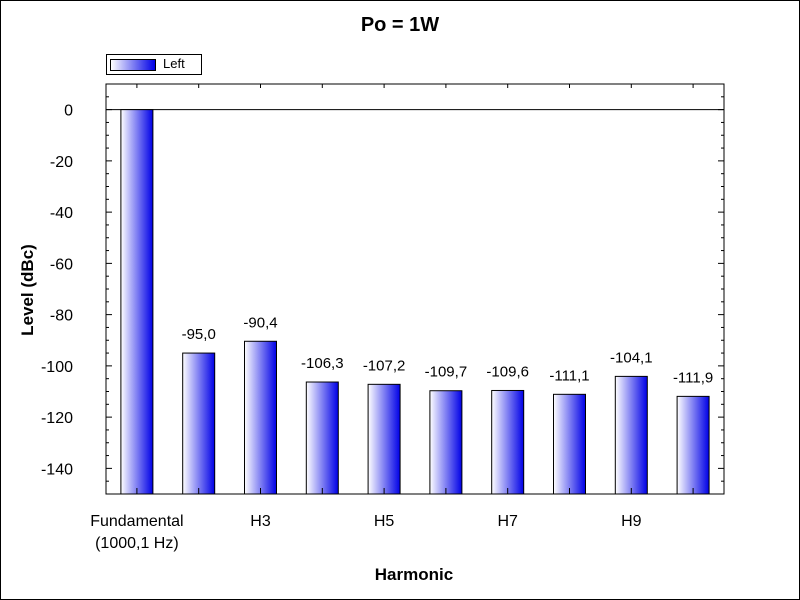  I want to click on data-label: -104,1, so click(631, 357).